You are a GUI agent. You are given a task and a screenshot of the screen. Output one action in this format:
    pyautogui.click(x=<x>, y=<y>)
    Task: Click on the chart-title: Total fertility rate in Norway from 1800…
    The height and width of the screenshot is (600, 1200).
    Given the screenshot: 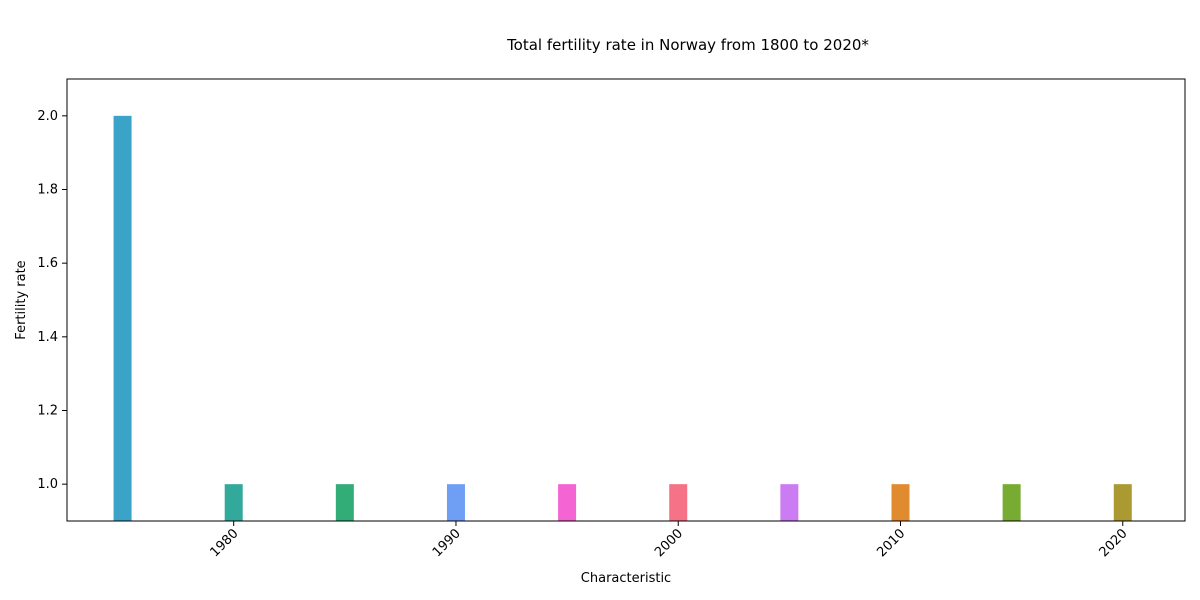 What is the action you would take?
    pyautogui.click(x=687, y=45)
    